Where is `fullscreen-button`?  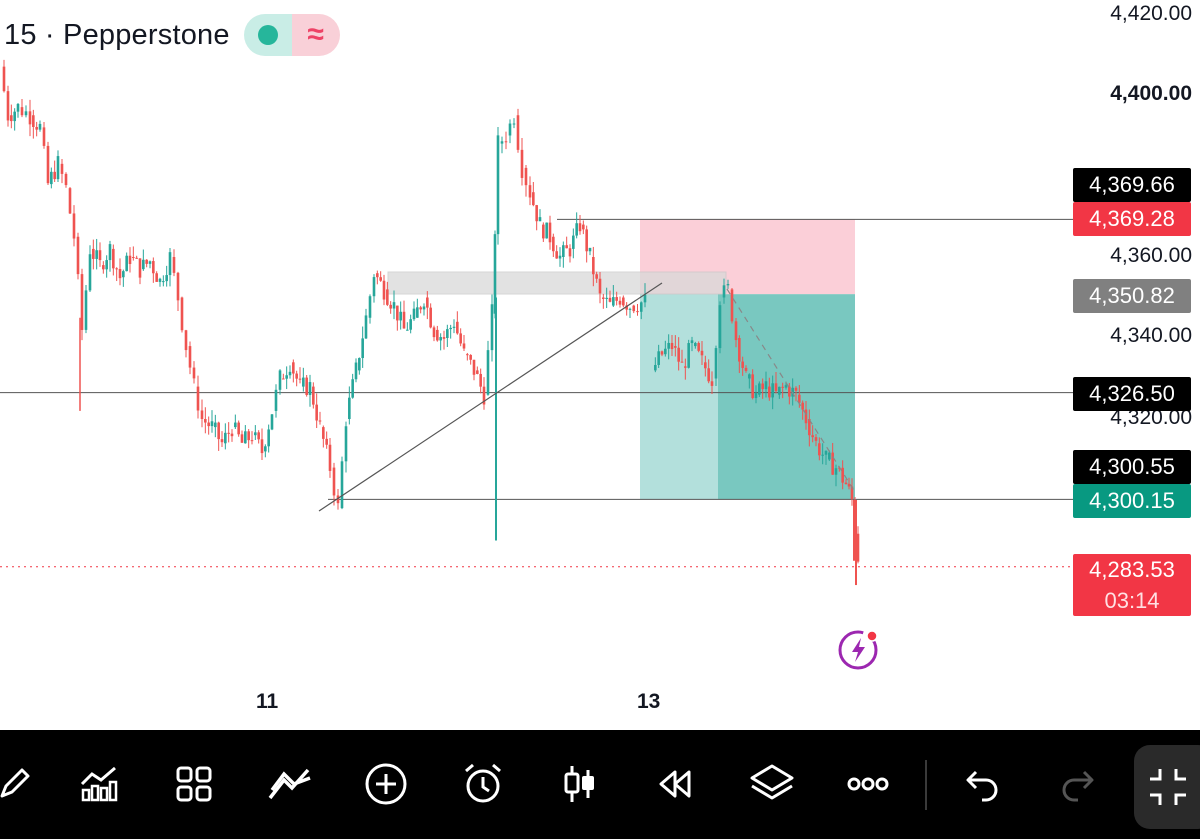 fullscreen-button is located at coordinates (1167, 787).